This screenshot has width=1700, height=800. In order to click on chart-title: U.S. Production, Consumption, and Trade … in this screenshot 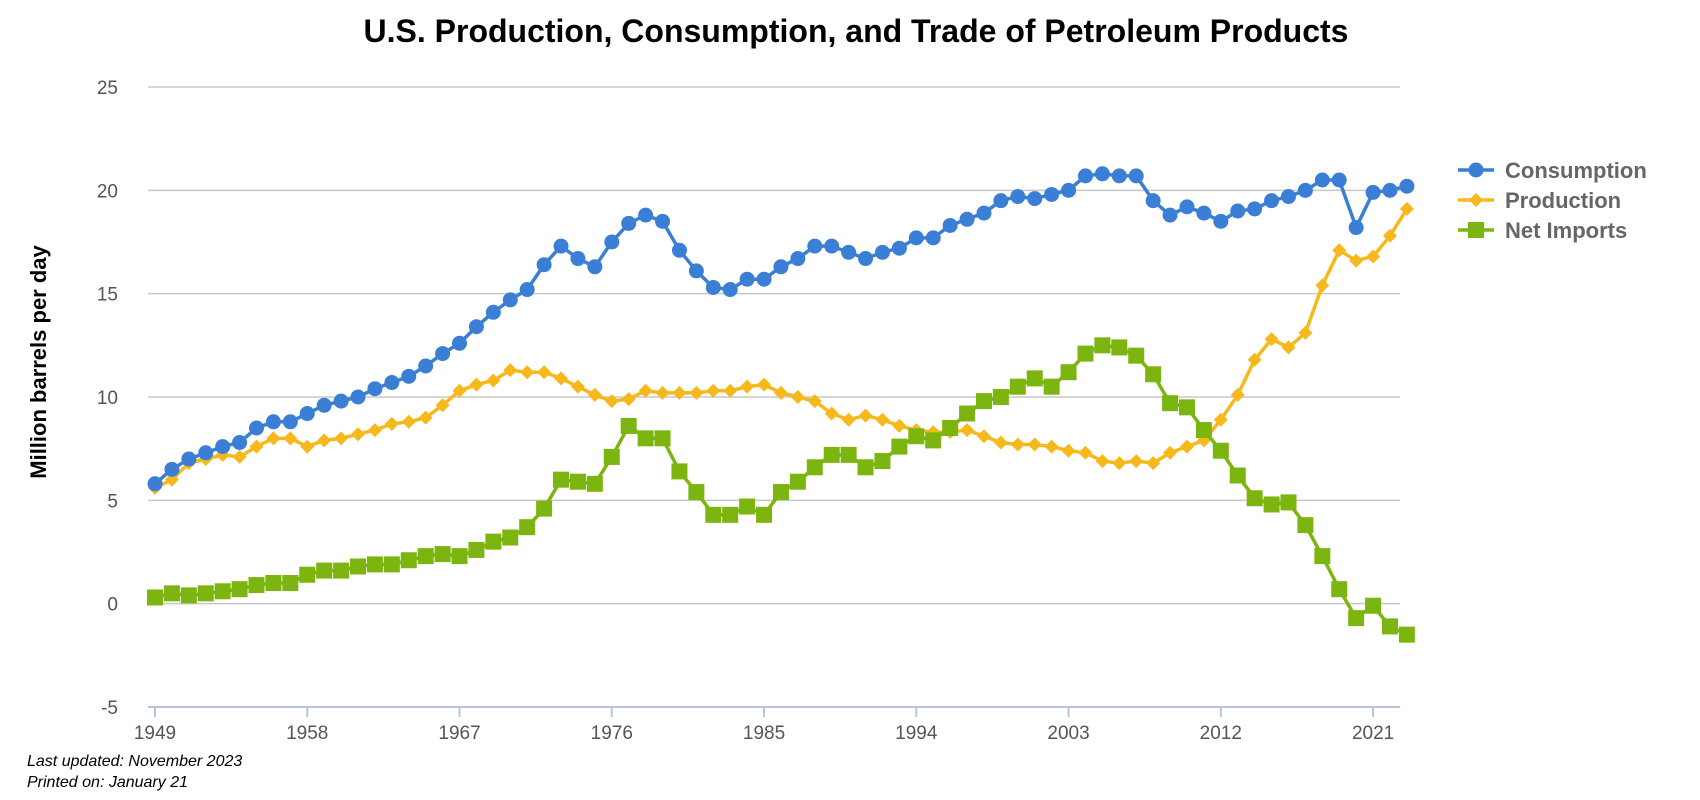, I will do `click(856, 31)`.